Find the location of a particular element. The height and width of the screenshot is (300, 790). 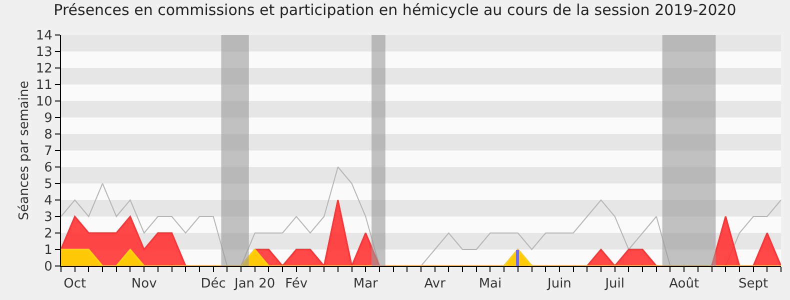

x-tick-label: Juil is located at coordinates (614, 284).